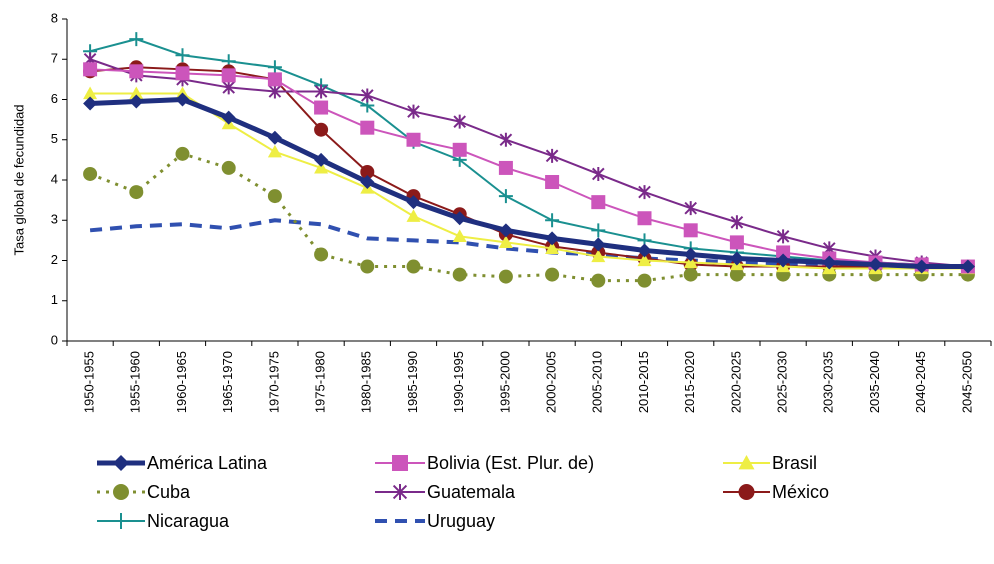 The width and height of the screenshot is (994, 564). What do you see at coordinates (54, 98) in the screenshot?
I see `y-tick-label: 6` at bounding box center [54, 98].